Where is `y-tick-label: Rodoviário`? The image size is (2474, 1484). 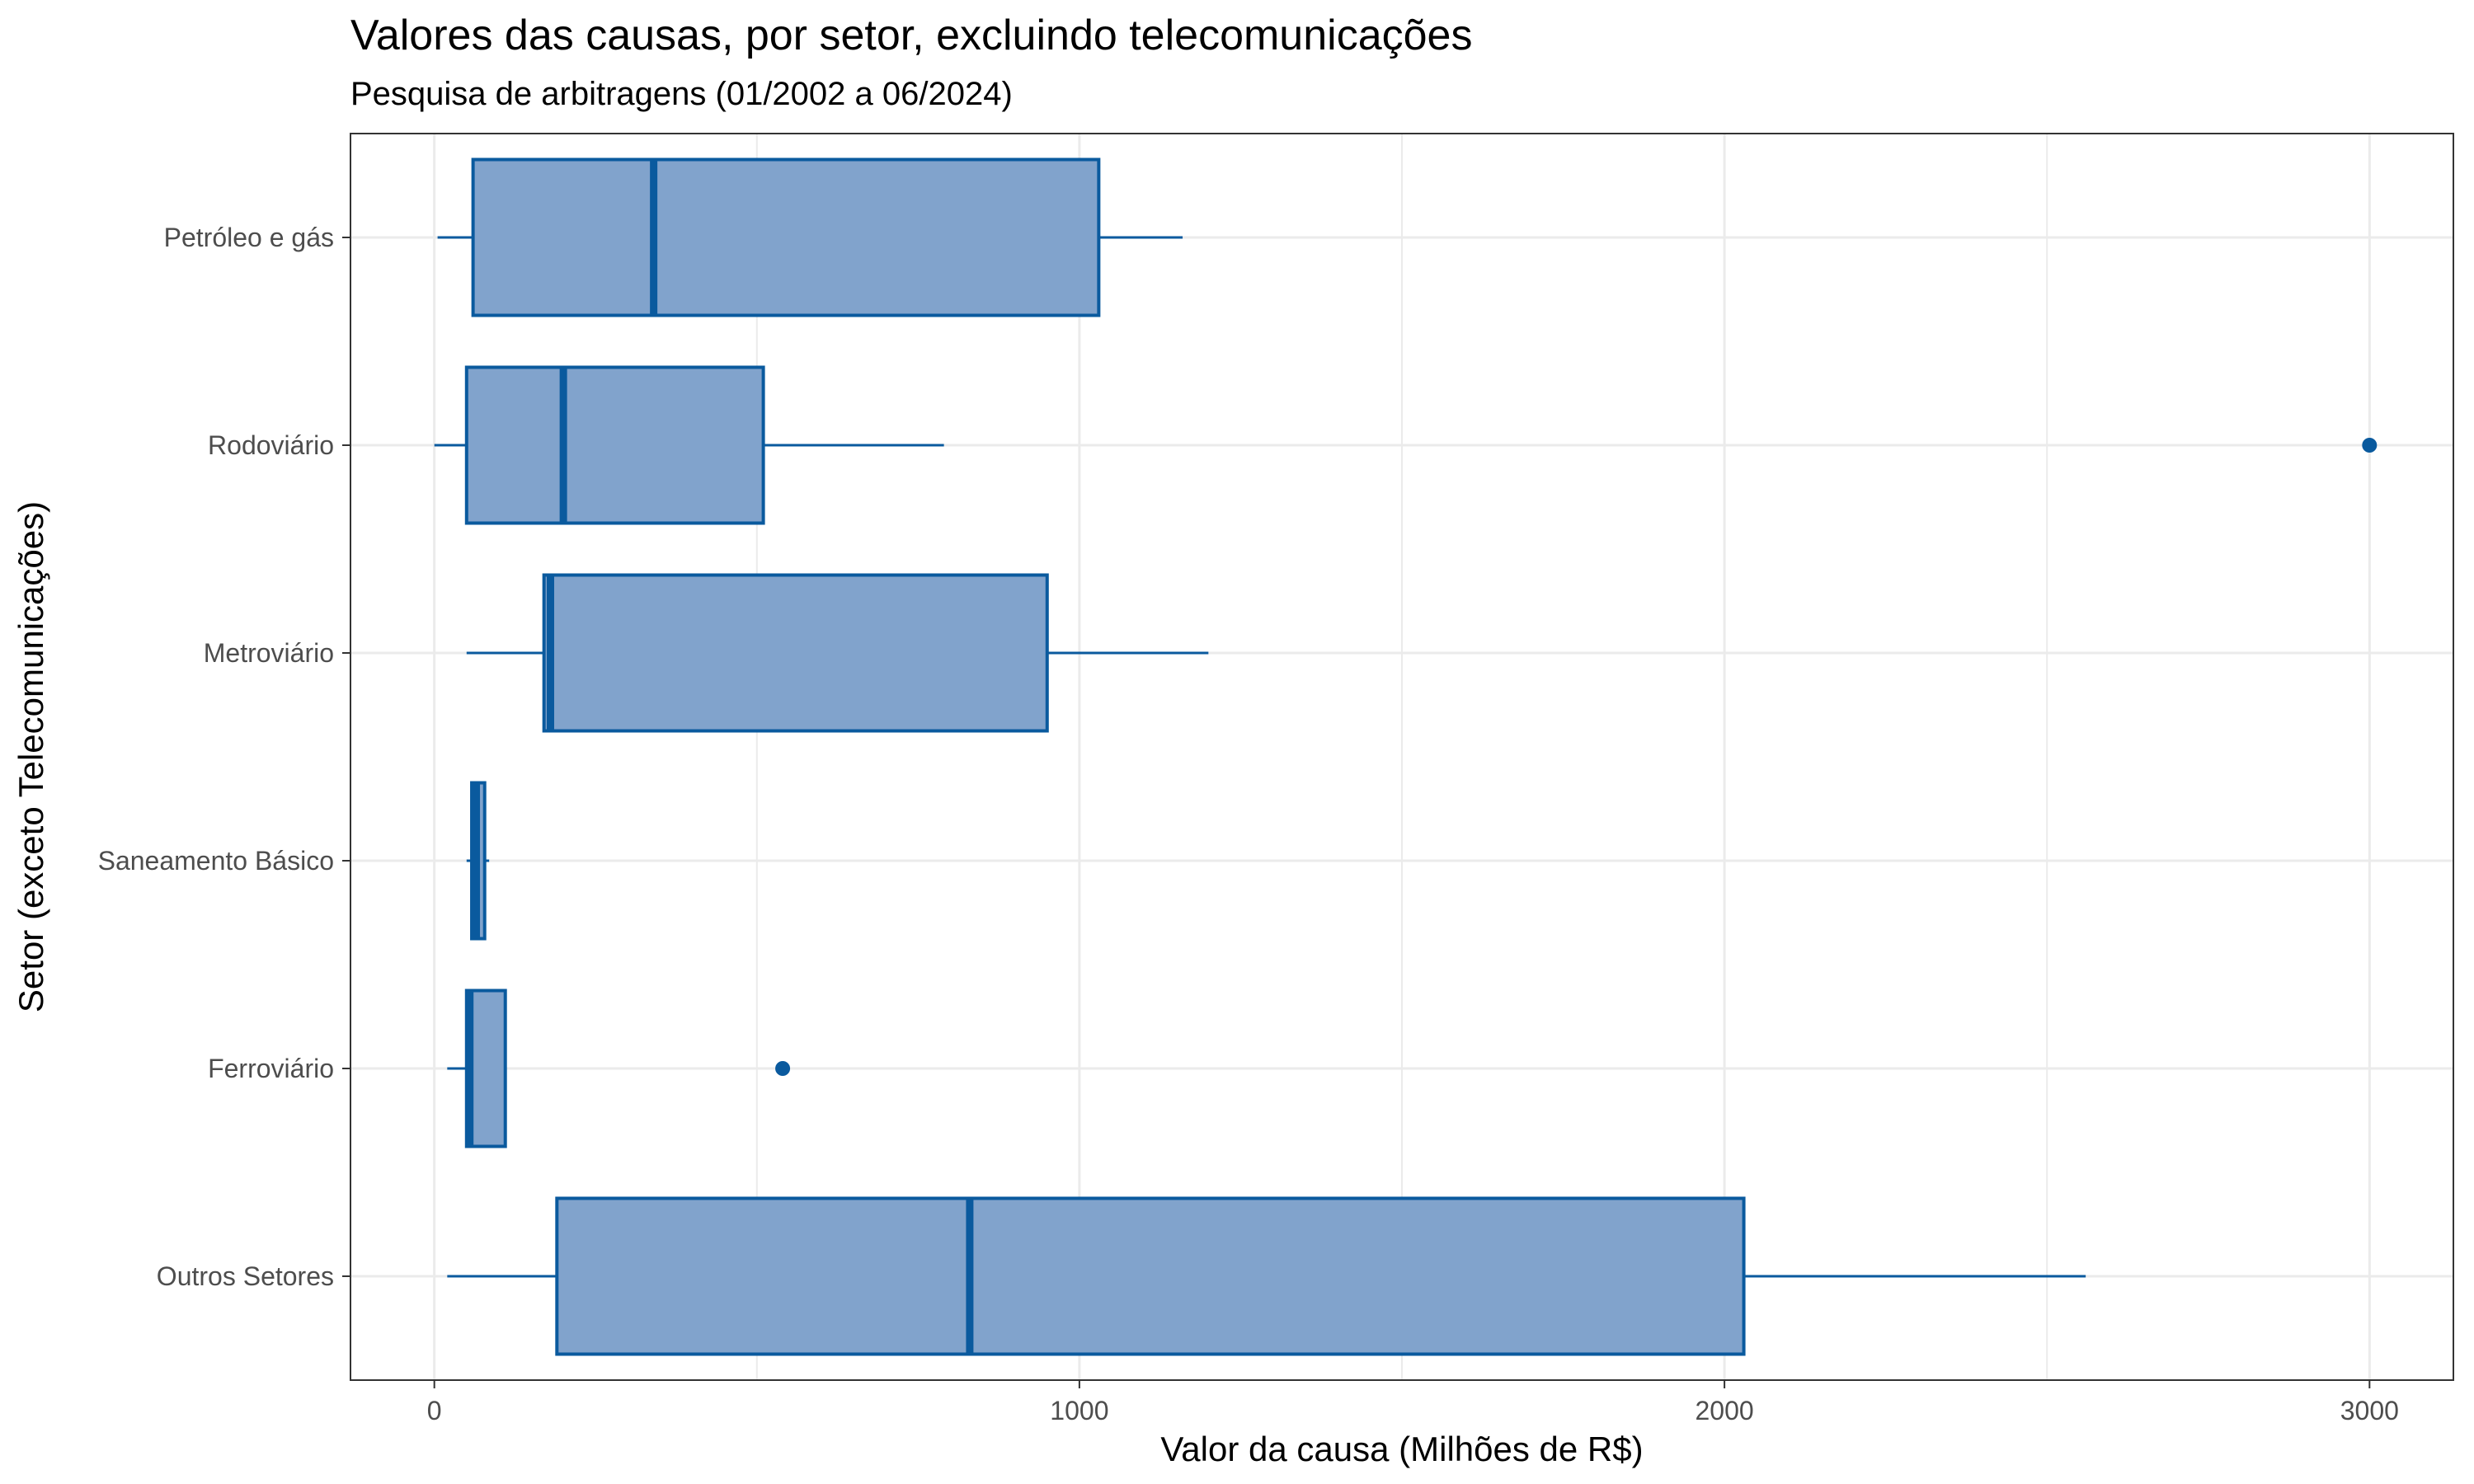 y-tick-label: Rodoviário is located at coordinates (271, 445).